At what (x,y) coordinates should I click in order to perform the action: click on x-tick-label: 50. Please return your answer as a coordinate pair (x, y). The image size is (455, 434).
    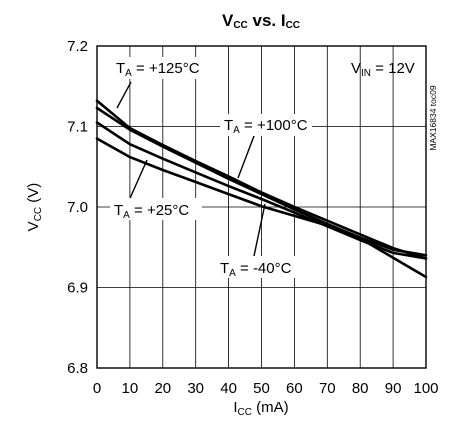
    Looking at the image, I should click on (261, 388).